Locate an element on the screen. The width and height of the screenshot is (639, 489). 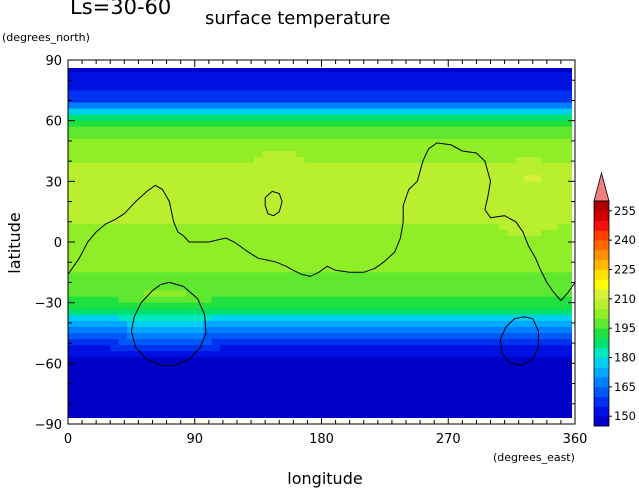
season-label: Ls=30-60 is located at coordinates (120, 9).